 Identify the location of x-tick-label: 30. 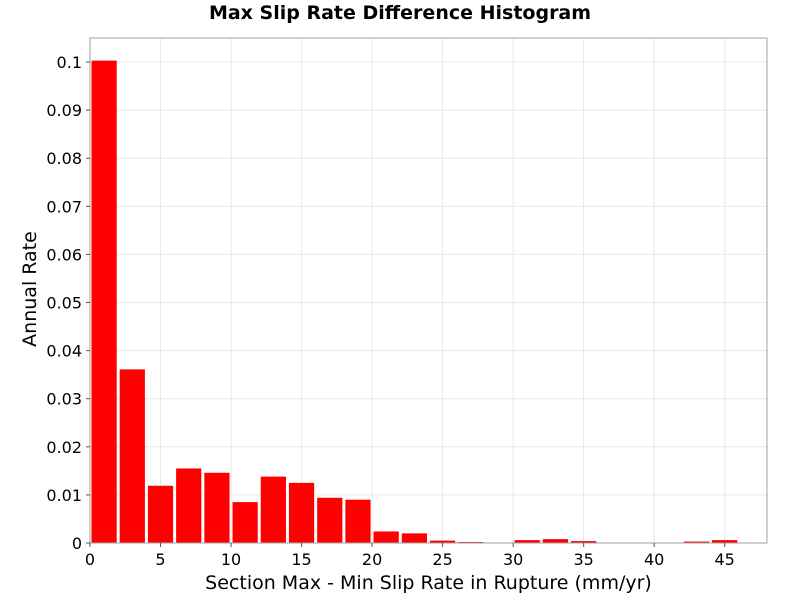
(513, 559).